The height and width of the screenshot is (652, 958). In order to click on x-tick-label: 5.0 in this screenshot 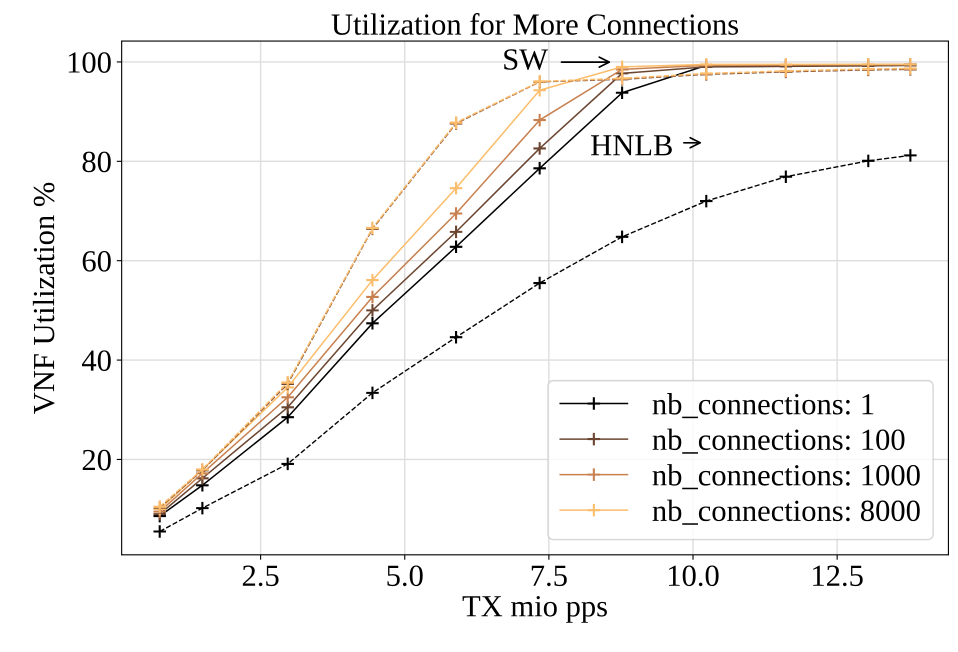, I will do `click(405, 575)`.